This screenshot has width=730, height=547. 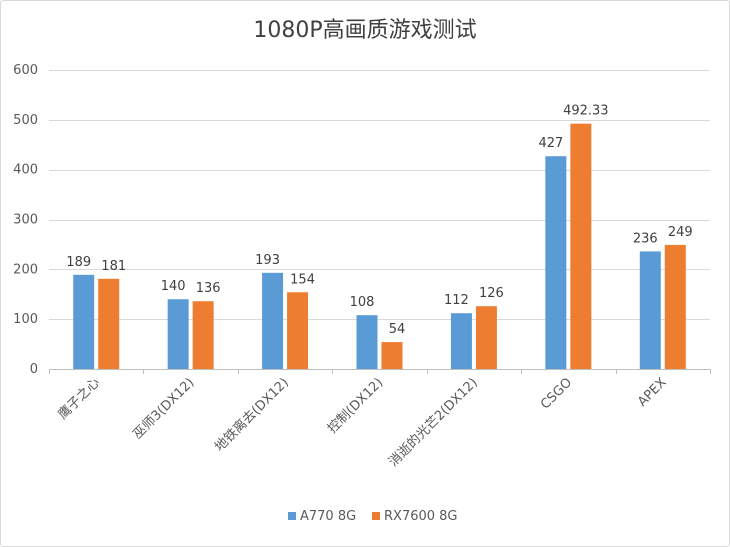 What do you see at coordinates (491, 293) in the screenshot?
I see `data-label: 126` at bounding box center [491, 293].